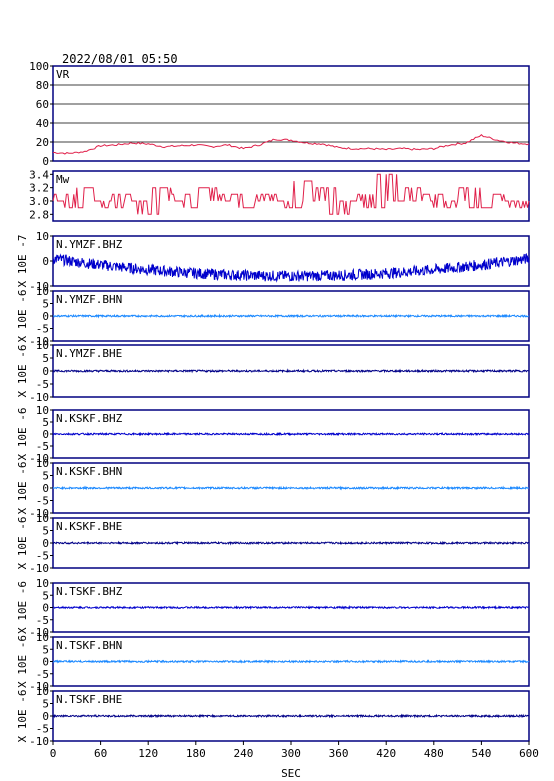 The image size is (554, 781). What do you see at coordinates (89, 591) in the screenshot?
I see `panel-label: N.TSKF.BHZ` at bounding box center [89, 591].